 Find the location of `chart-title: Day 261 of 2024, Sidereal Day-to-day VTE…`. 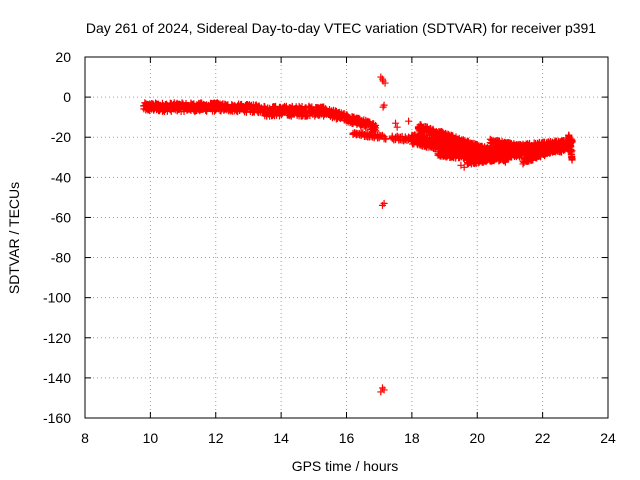

chart-title: Day 261 of 2024, Sidereal Day-to-day VTE… is located at coordinates (341, 28).